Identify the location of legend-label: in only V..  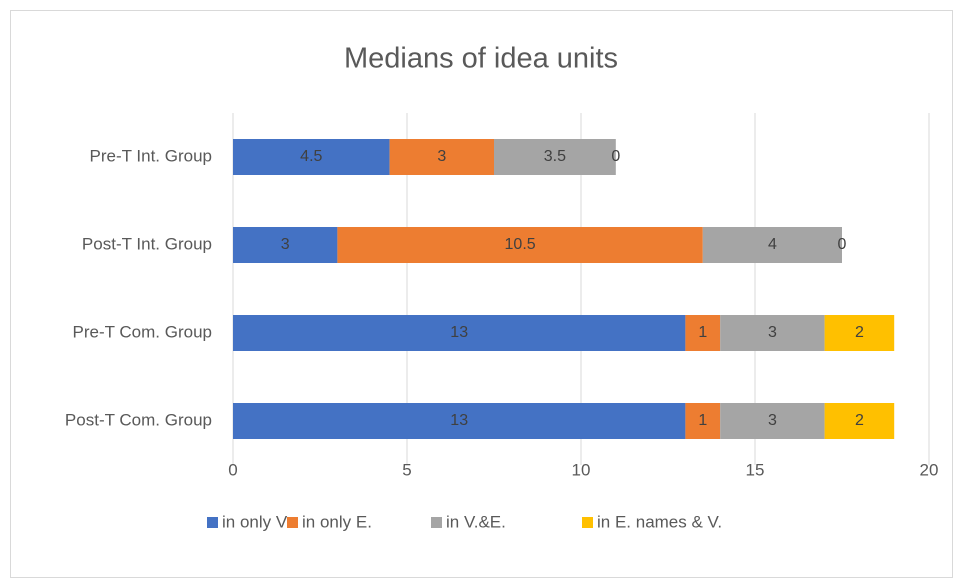
(256, 521).